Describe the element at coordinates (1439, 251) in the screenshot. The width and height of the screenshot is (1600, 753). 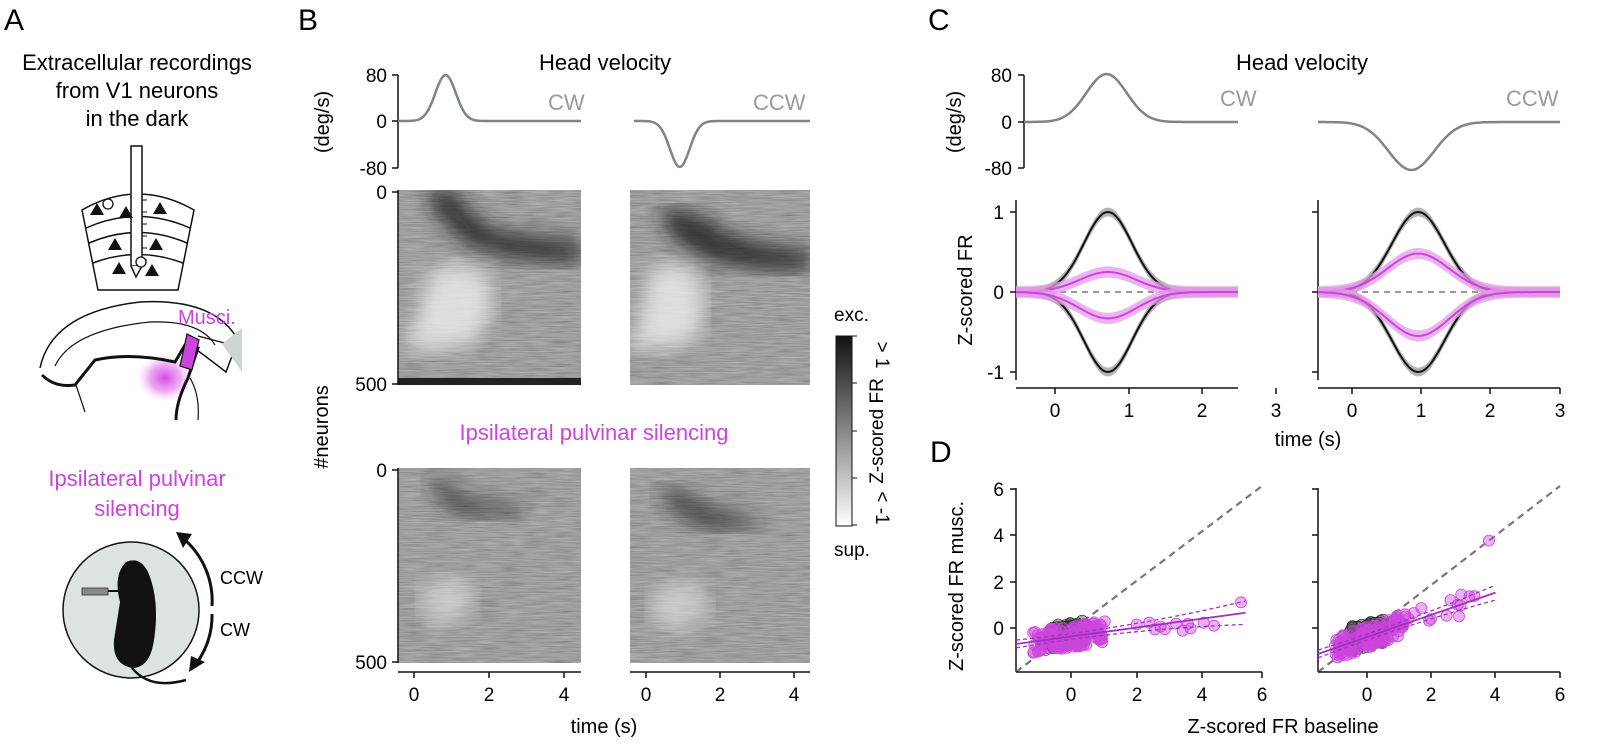
I see `c-trace-ccw-excited-baseline` at that location.